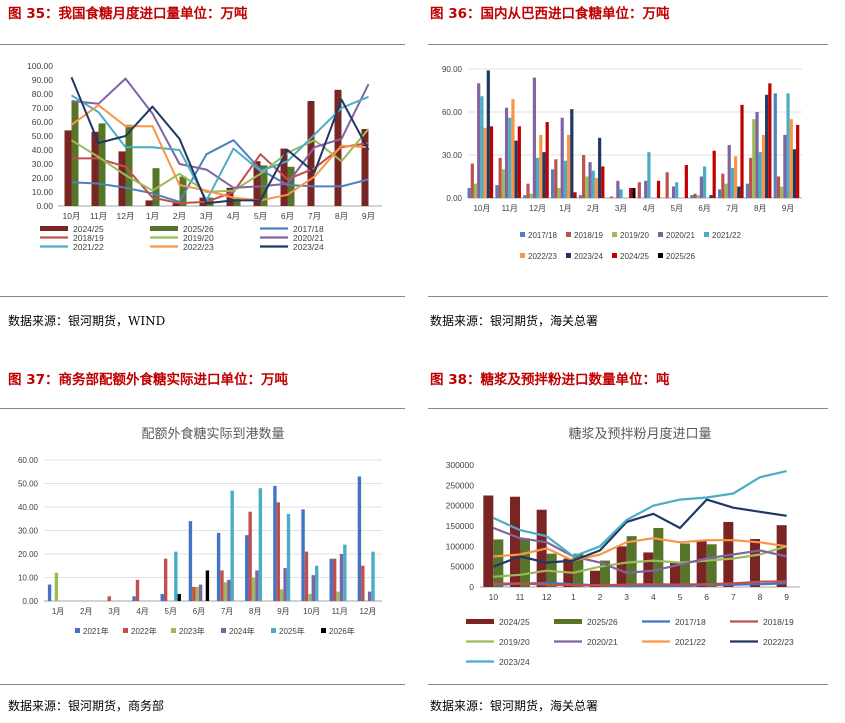  Describe the element at coordinates (639, 433) in the screenshot. I see `chart-title: 糖浆及预拌粉月度进口量` at that location.